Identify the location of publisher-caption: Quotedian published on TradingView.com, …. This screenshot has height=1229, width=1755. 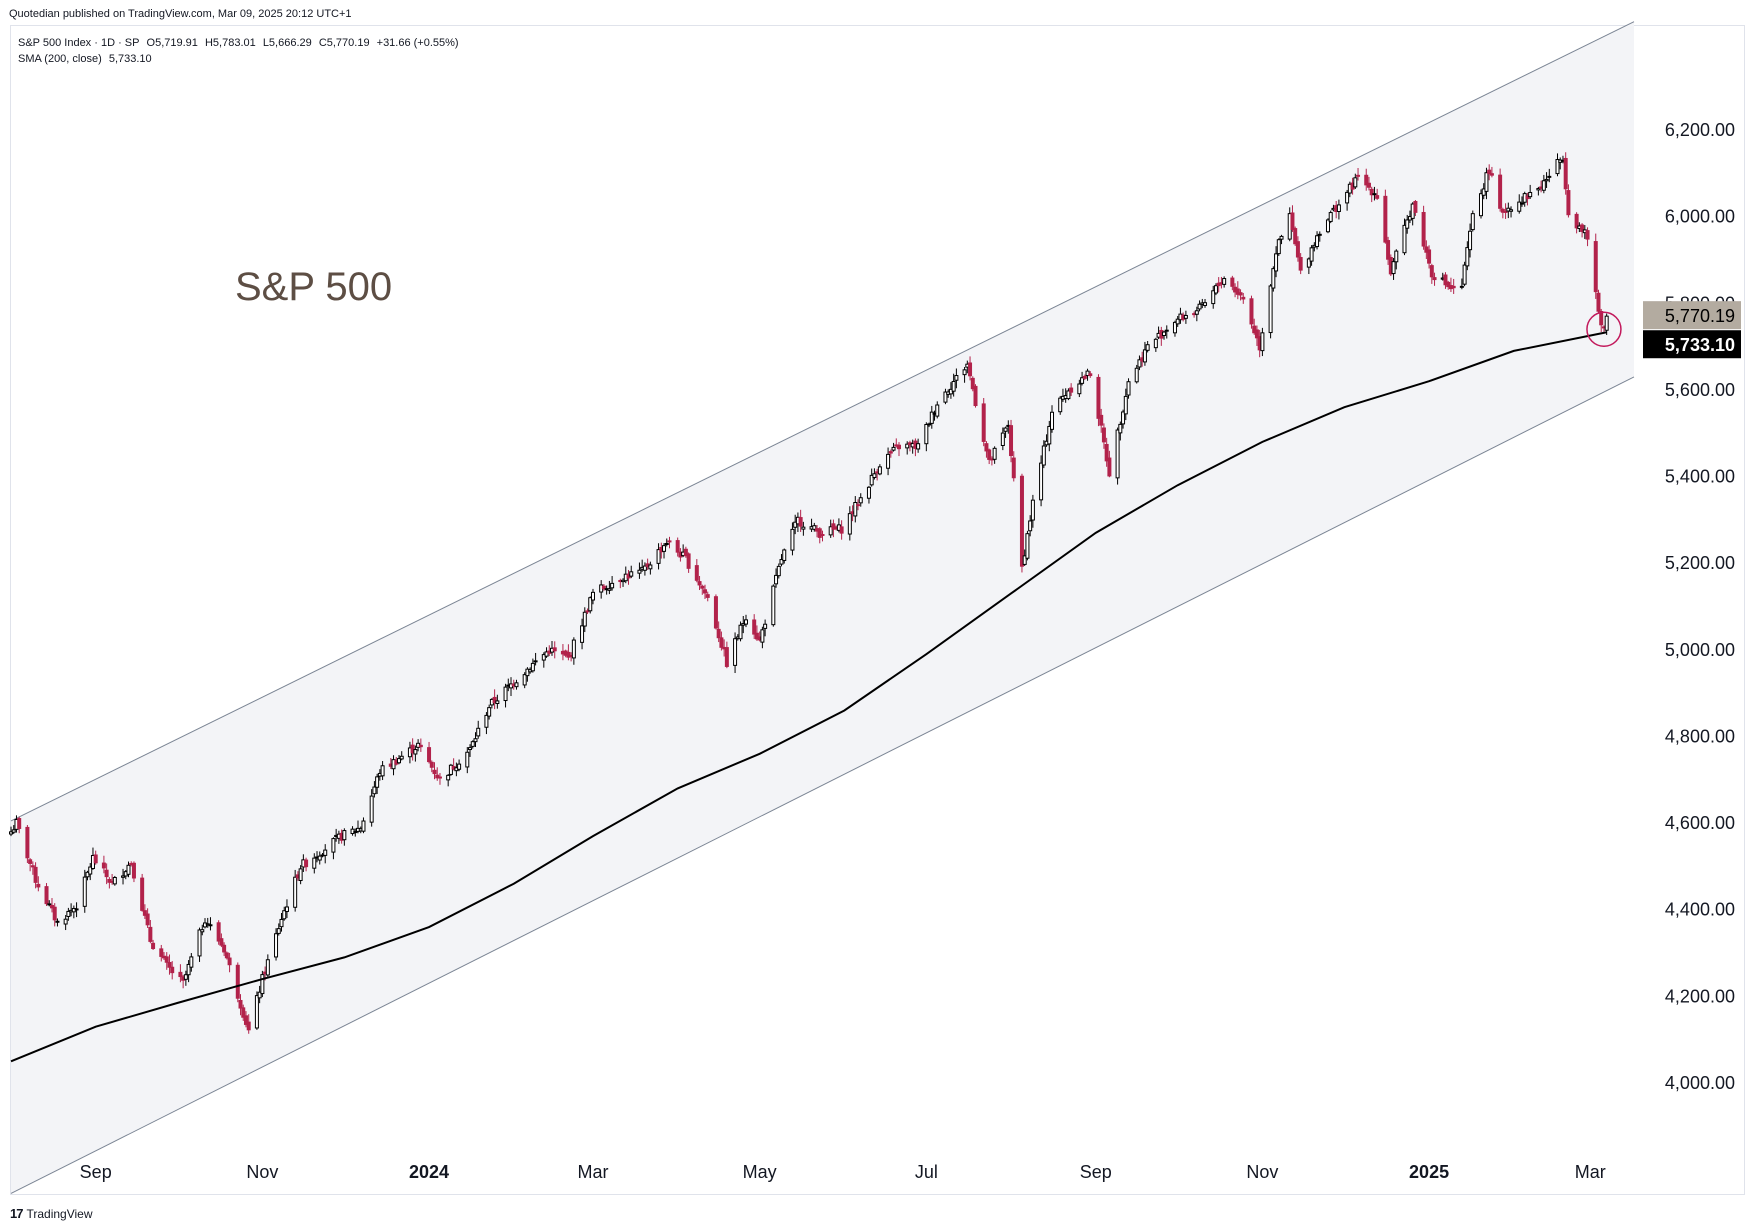
(180, 14).